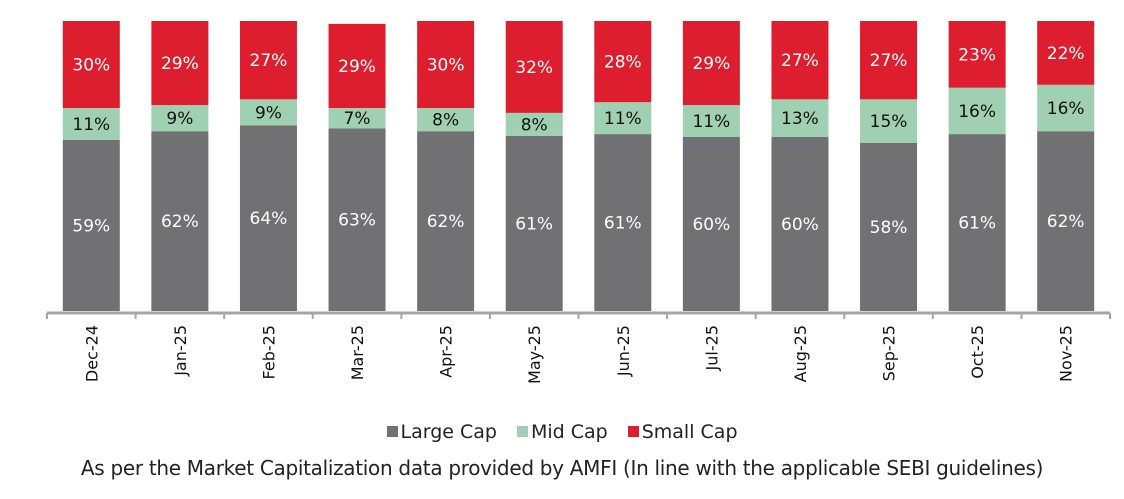  What do you see at coordinates (800, 353) in the screenshot?
I see `x-tick-label-aug-25: Aug-25` at bounding box center [800, 353].